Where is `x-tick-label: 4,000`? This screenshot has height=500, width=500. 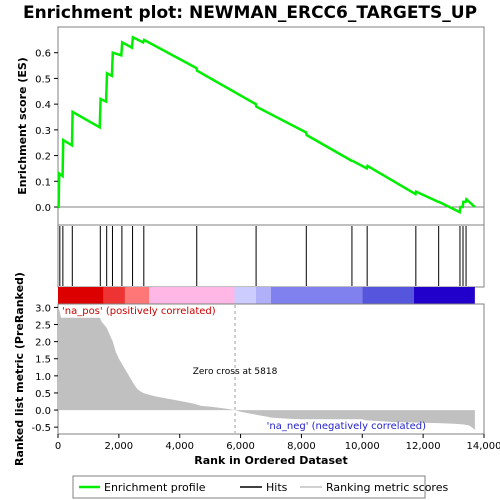
x-tick-label: 4,000 is located at coordinates (179, 446).